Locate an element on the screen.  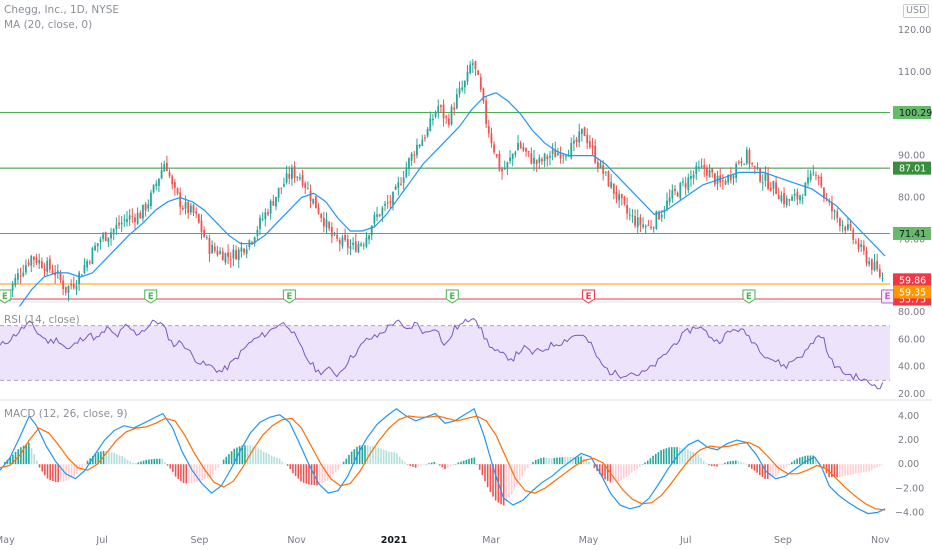
earnings-marker-label: E is located at coordinates (5, 297).